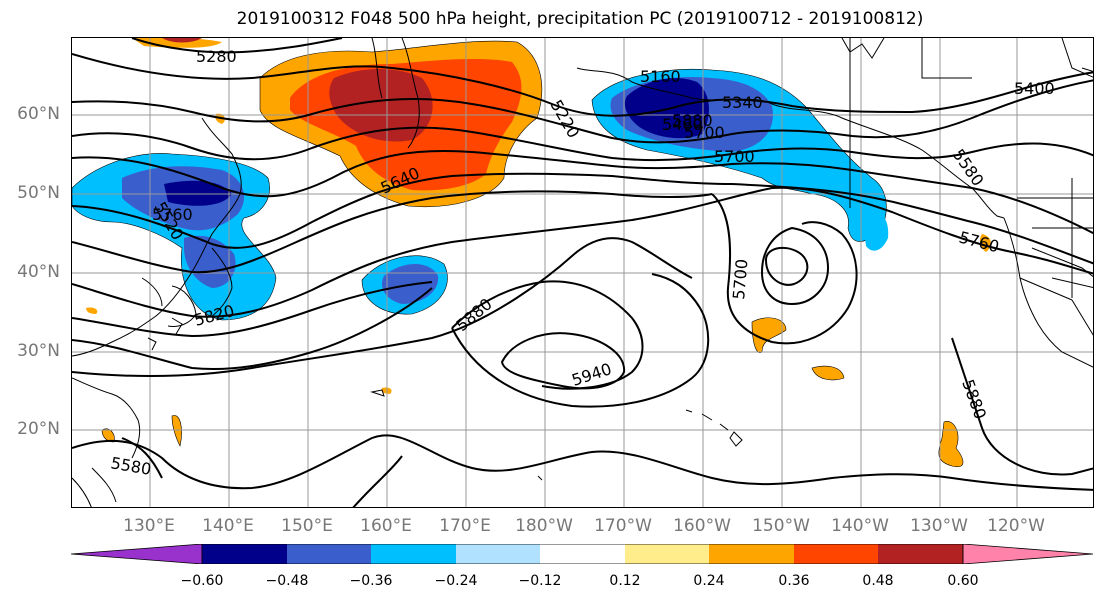 The height and width of the screenshot is (601, 1105). Describe the element at coordinates (860, 526) in the screenshot. I see `lon-label: 140°W` at that location.